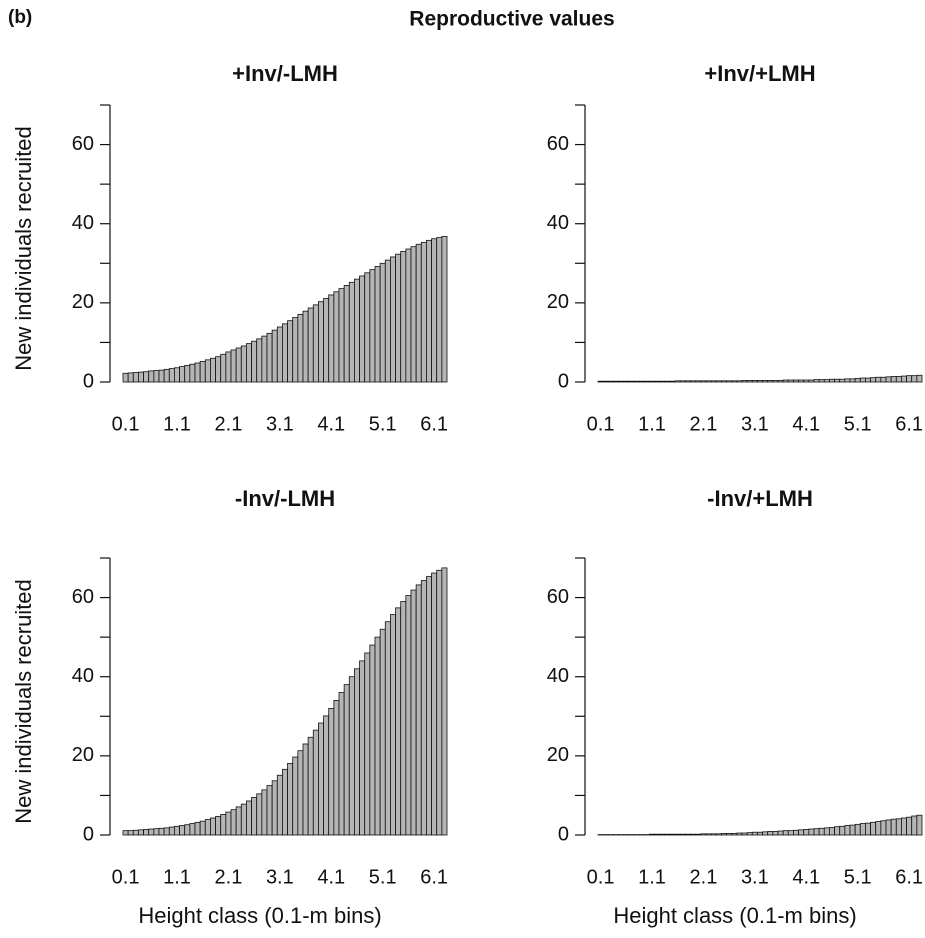 The image size is (925, 938). Describe the element at coordinates (909, 424) in the screenshot. I see `x-tick-label: 6.1` at that location.